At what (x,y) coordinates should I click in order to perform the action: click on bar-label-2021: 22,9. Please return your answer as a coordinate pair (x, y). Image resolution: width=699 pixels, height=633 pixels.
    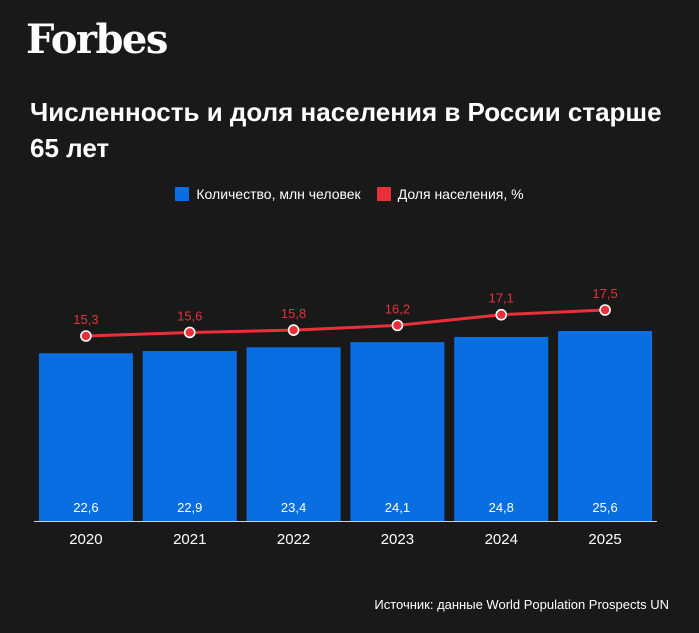
    Looking at the image, I should click on (189, 507).